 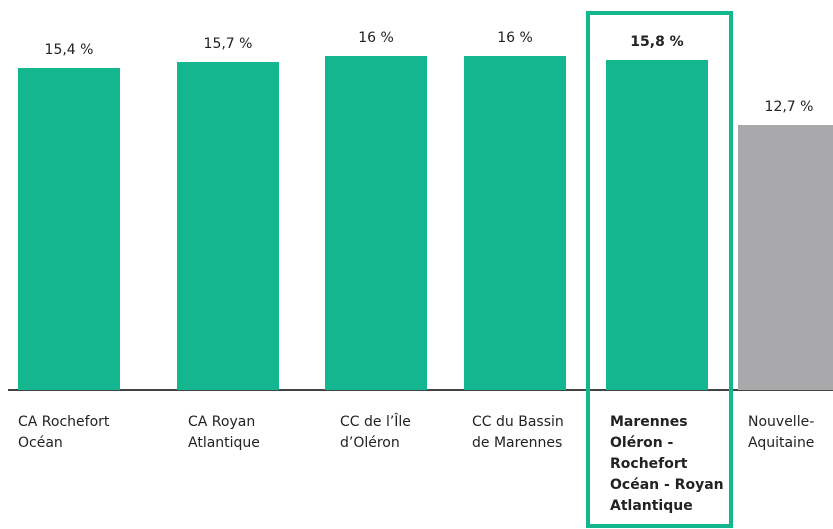 What do you see at coordinates (420, 390) in the screenshot?
I see `baseline` at bounding box center [420, 390].